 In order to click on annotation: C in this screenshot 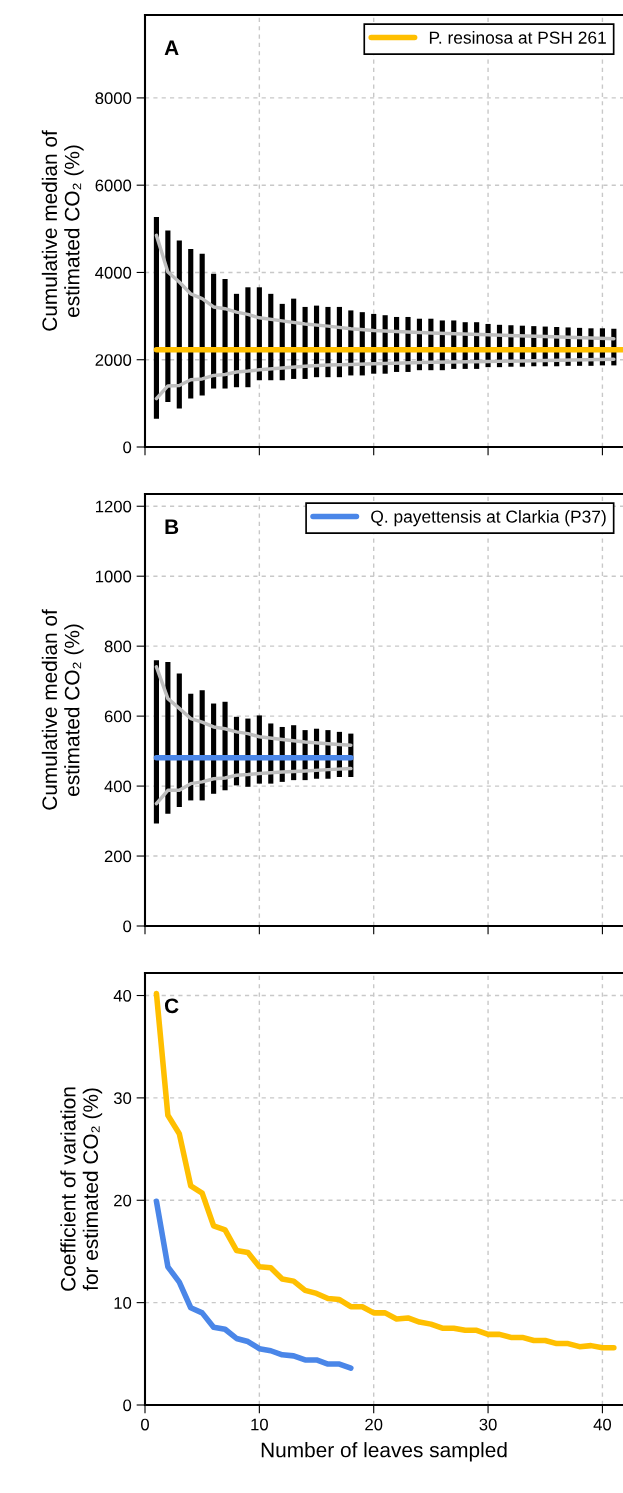, I will do `click(171, 1006)`.